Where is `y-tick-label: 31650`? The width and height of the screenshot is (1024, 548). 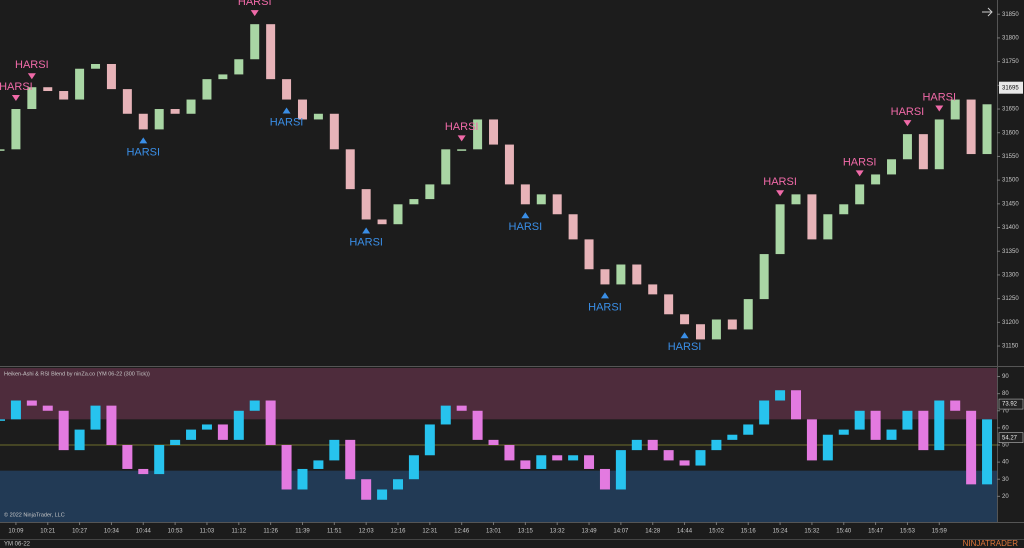 y-tick-label: 31650 is located at coordinates (1010, 110).